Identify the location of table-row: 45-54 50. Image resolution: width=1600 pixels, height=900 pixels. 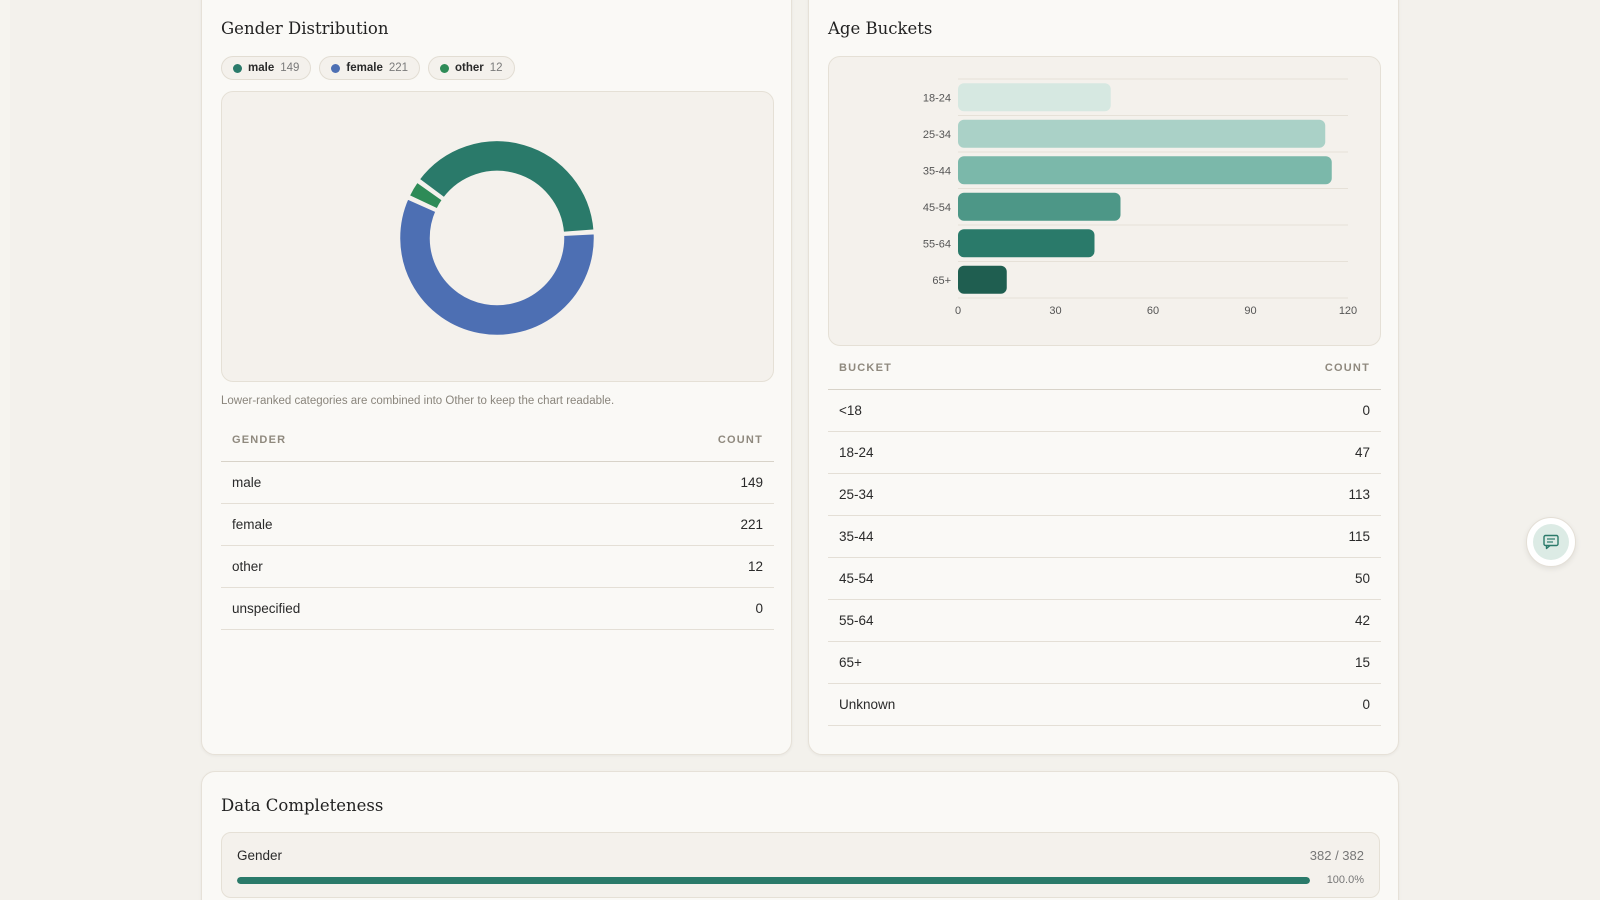
(1104, 578).